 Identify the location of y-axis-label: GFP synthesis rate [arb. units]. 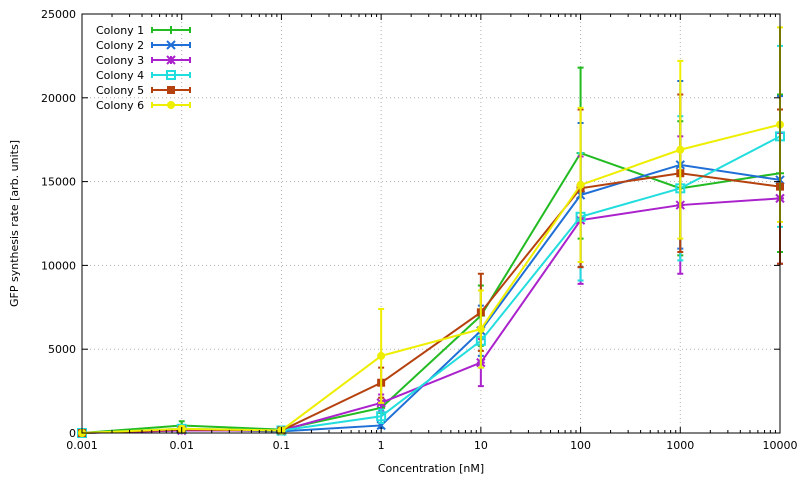
(14, 223).